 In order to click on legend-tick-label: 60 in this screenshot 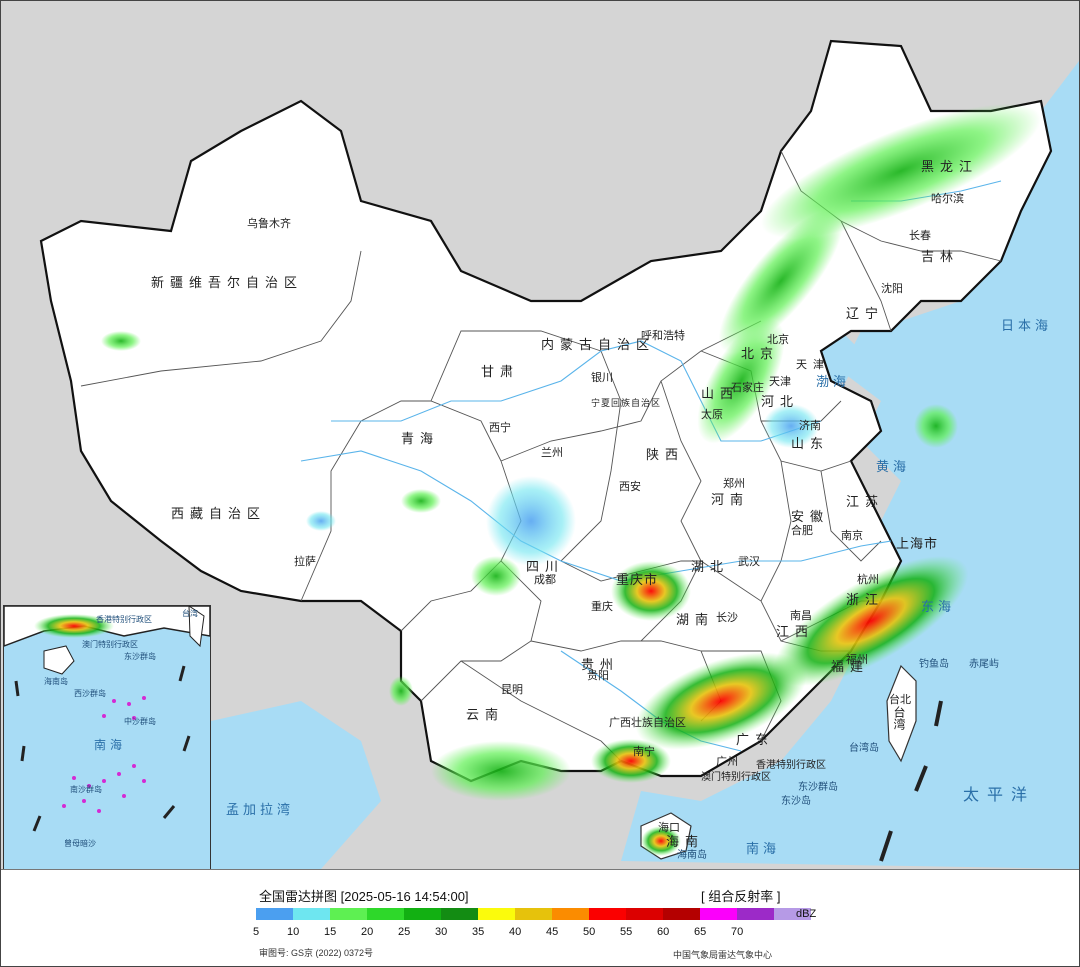, I will do `click(663, 932)`.